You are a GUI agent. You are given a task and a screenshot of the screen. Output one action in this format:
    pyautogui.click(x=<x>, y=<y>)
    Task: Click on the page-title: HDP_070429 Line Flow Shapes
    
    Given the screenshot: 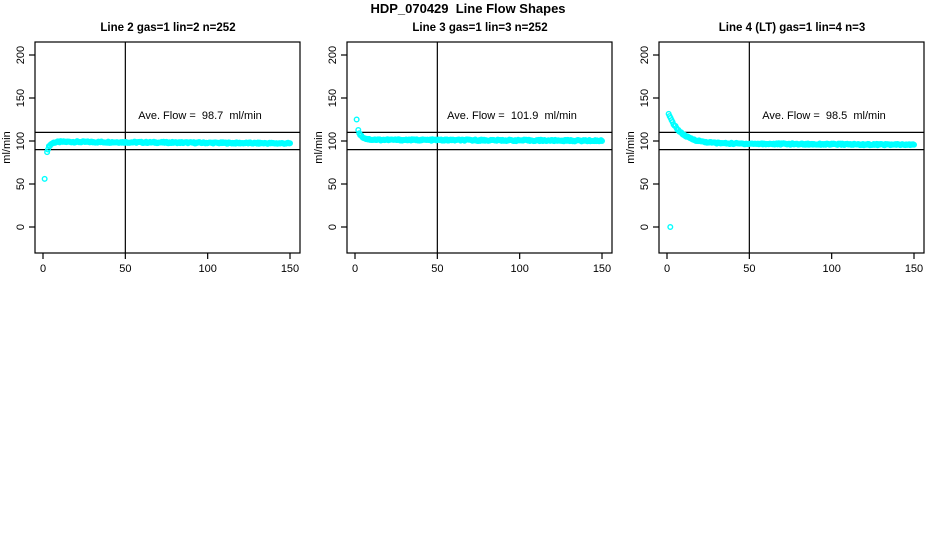 What is the action you would take?
    pyautogui.click(x=468, y=8)
    